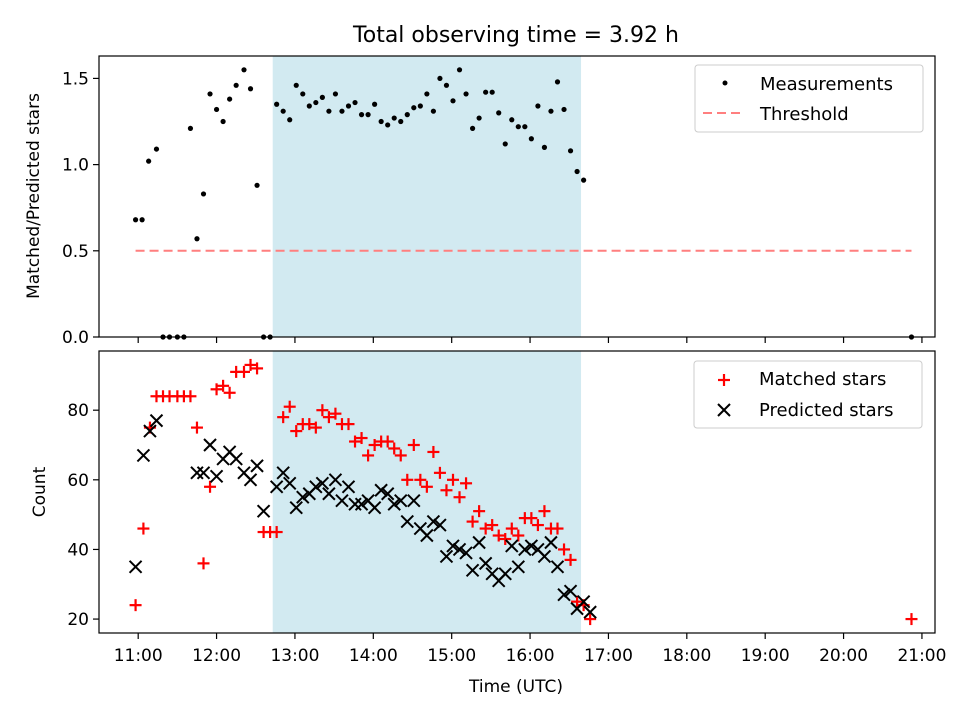 This screenshot has height=720, width=960. What do you see at coordinates (530, 656) in the screenshot?
I see `x-tick-label: 16:00` at bounding box center [530, 656].